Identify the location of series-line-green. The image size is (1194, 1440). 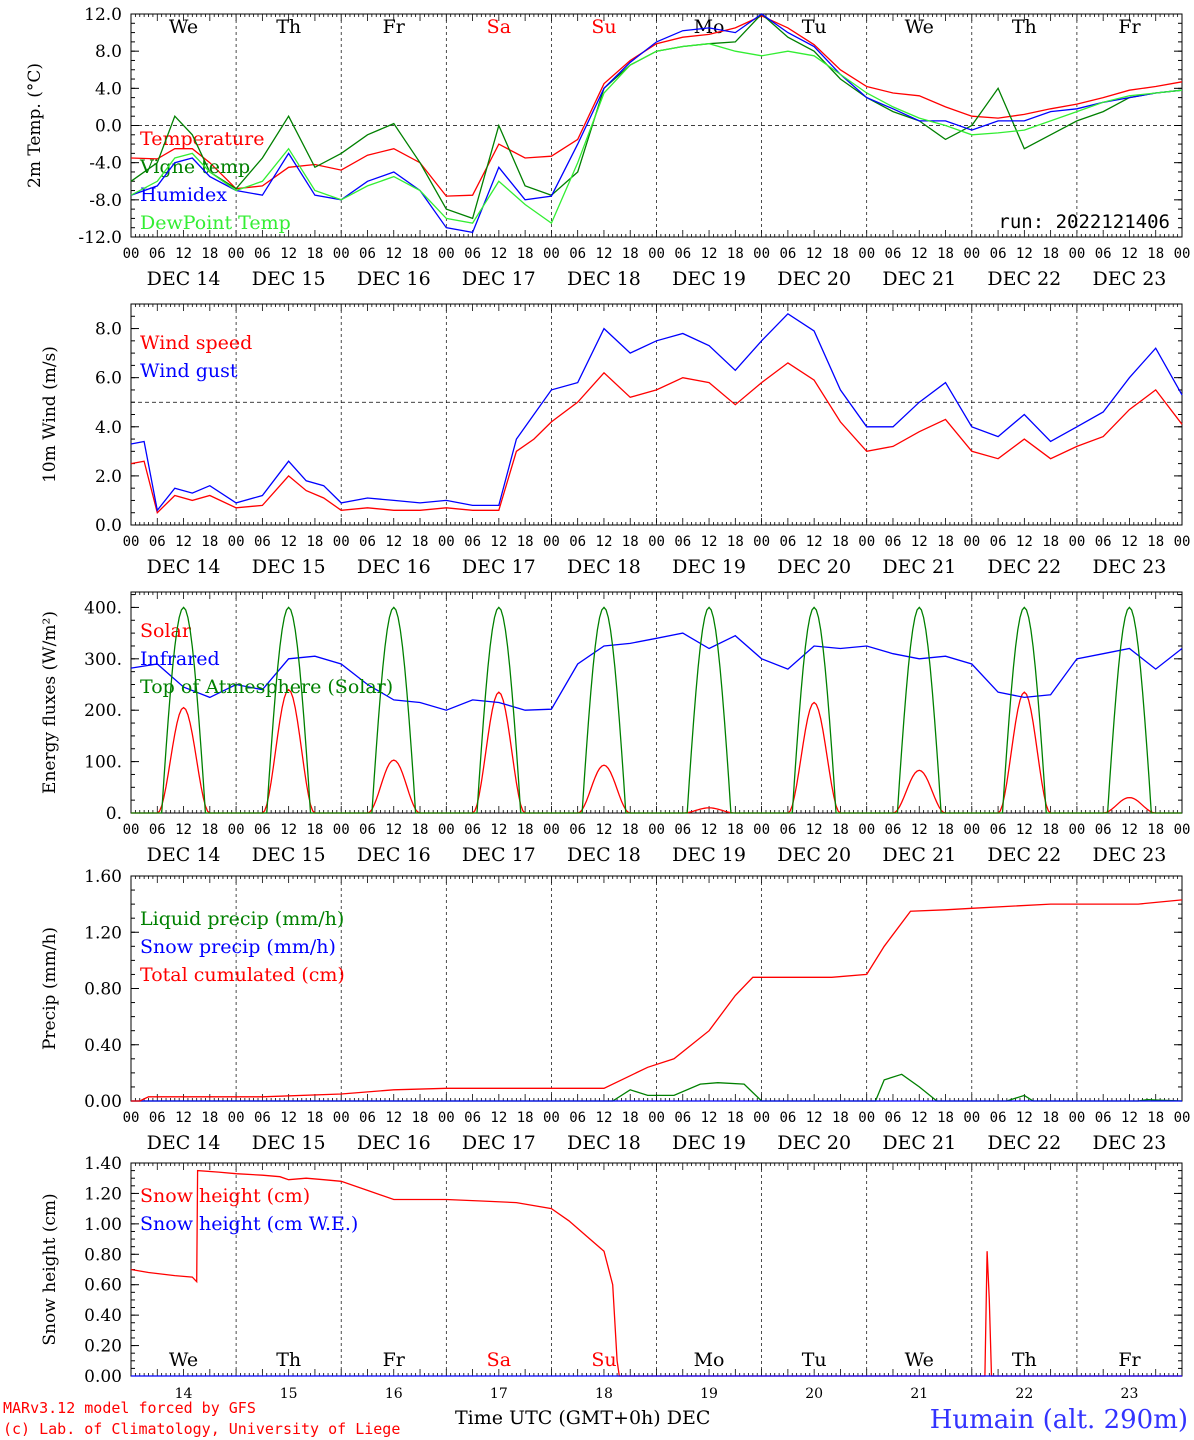
(657, 1087).